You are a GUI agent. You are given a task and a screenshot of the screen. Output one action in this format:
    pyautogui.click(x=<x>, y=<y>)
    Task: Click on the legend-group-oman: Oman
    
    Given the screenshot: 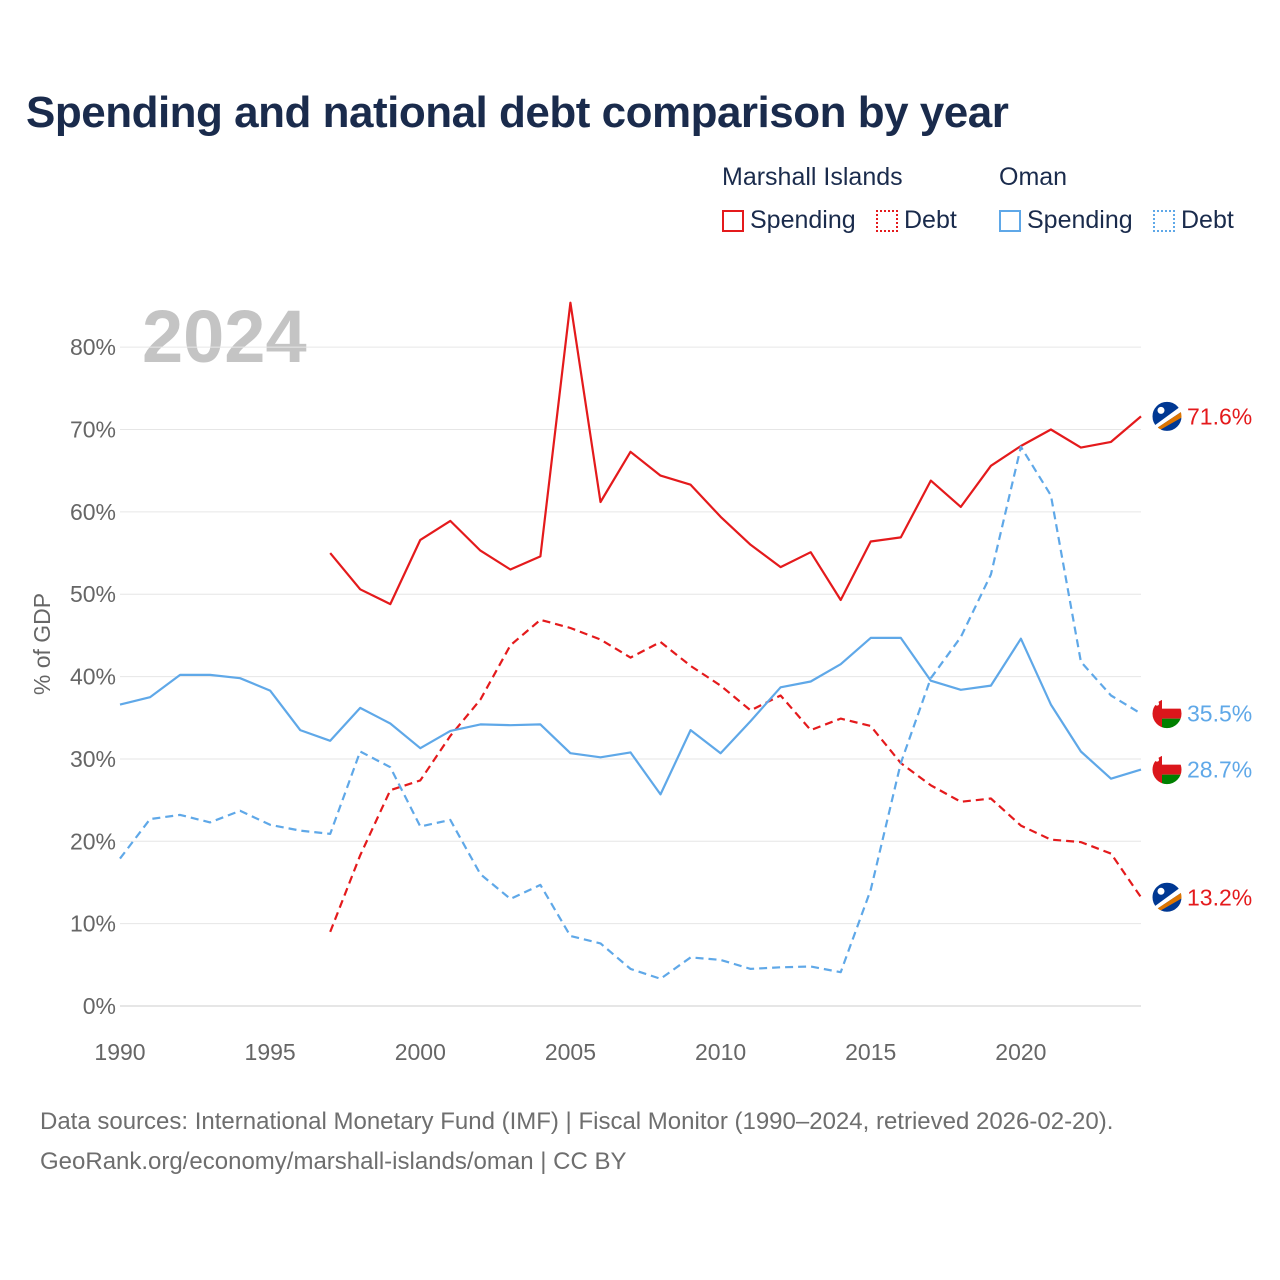 What is the action you would take?
    pyautogui.click(x=1033, y=177)
    